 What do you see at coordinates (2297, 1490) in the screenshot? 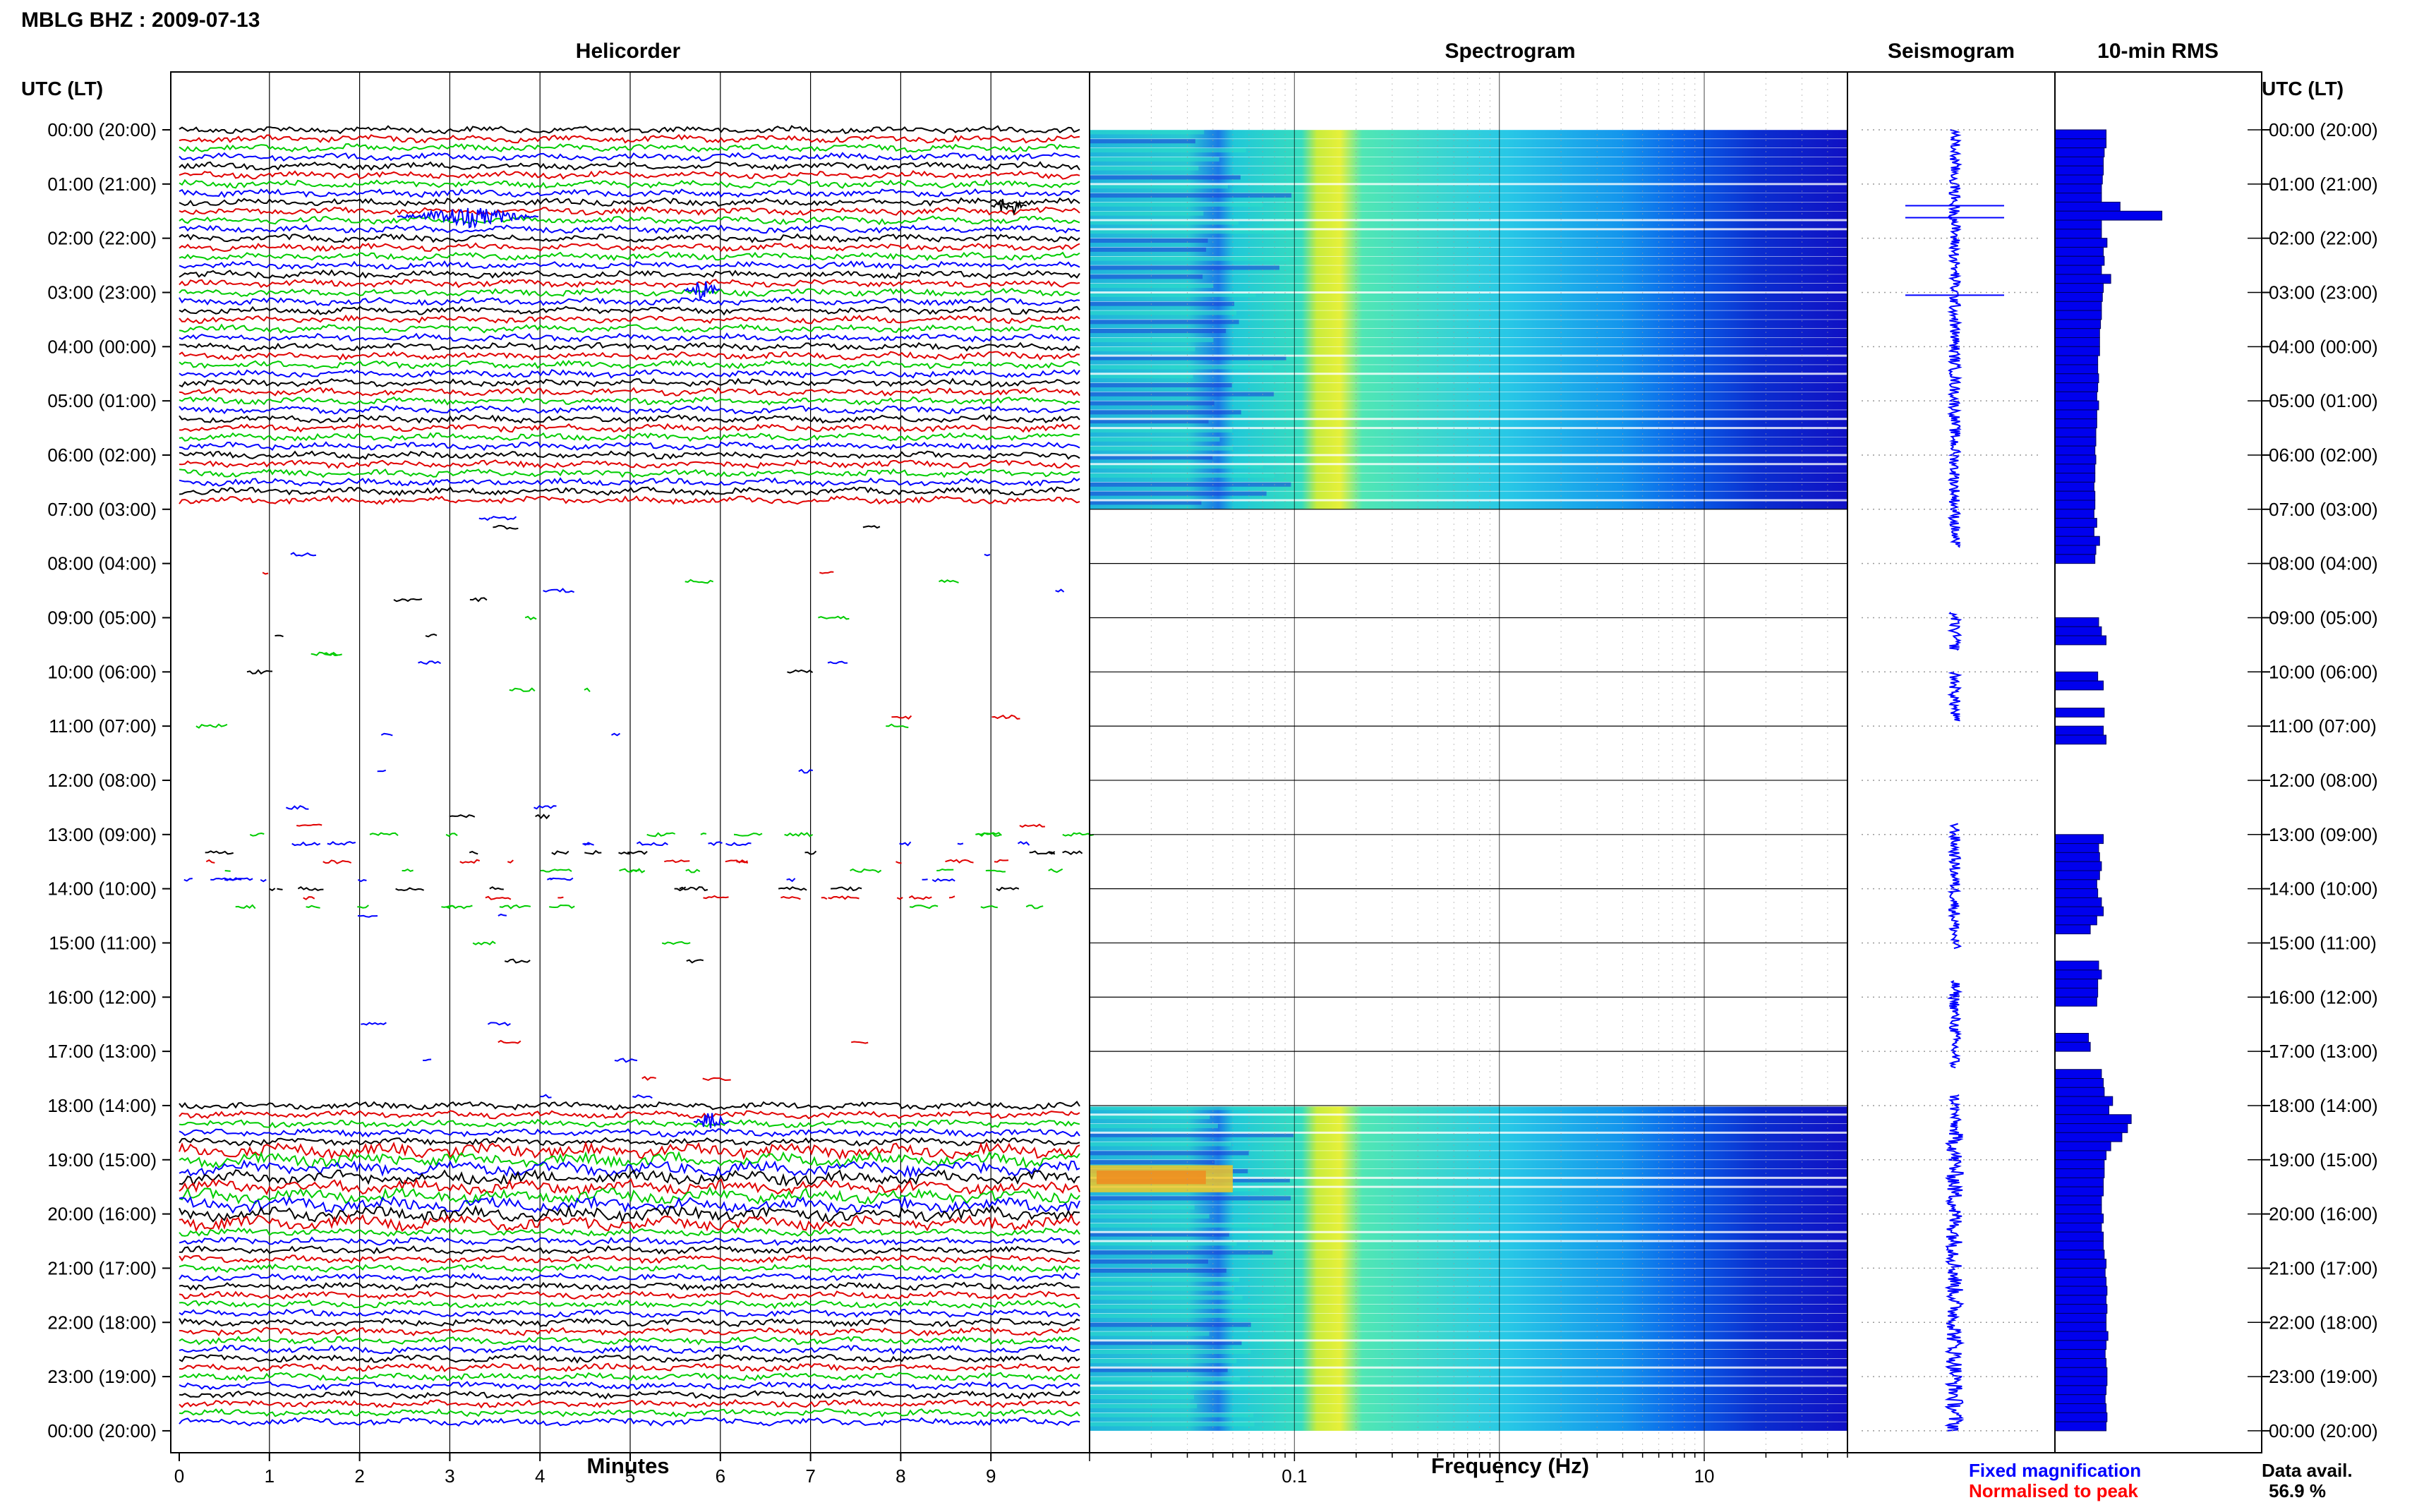
I see `data-avail-value: 56.9 %` at bounding box center [2297, 1490].